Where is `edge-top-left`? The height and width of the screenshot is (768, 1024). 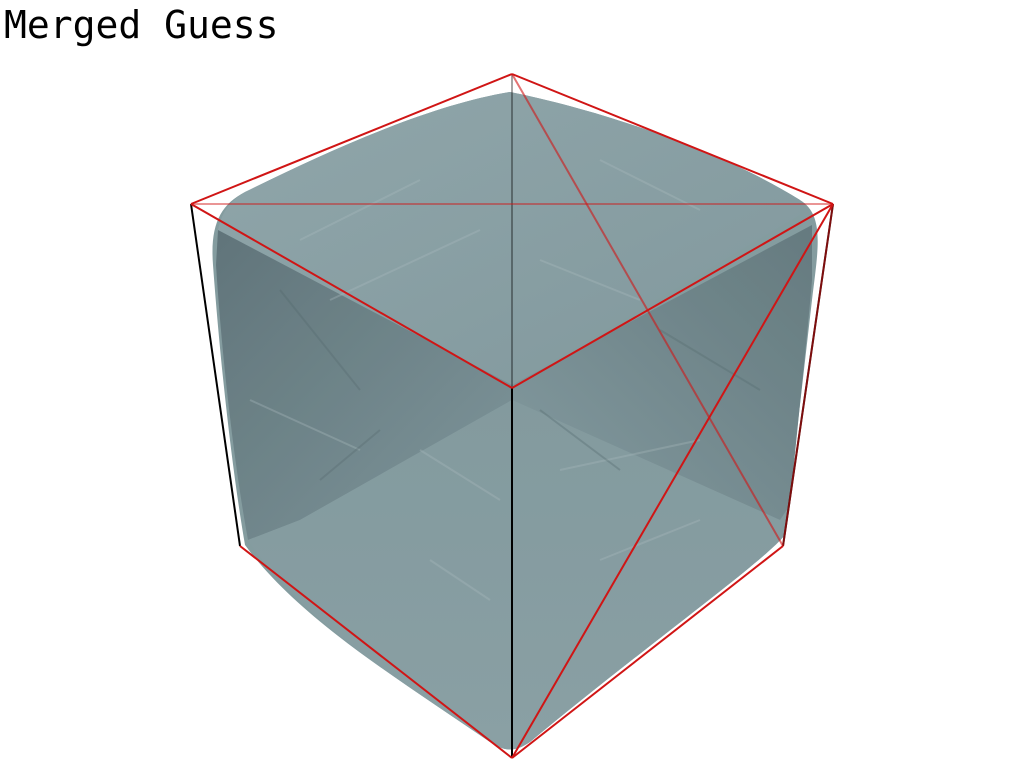 edge-top-left is located at coordinates (351, 139).